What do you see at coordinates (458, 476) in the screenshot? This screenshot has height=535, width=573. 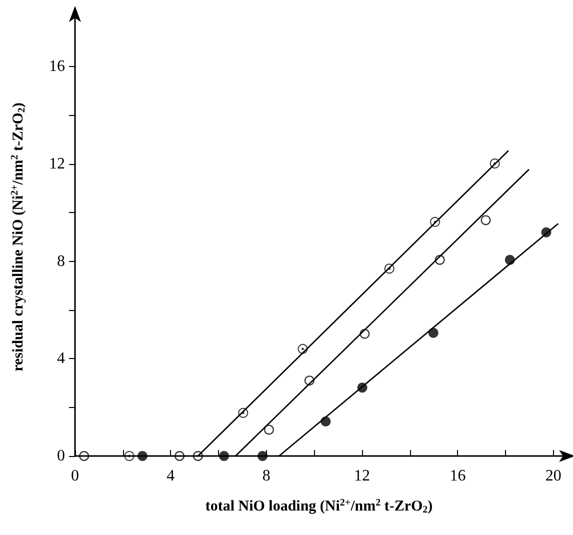 I see `x-tick-label: 16` at bounding box center [458, 476].